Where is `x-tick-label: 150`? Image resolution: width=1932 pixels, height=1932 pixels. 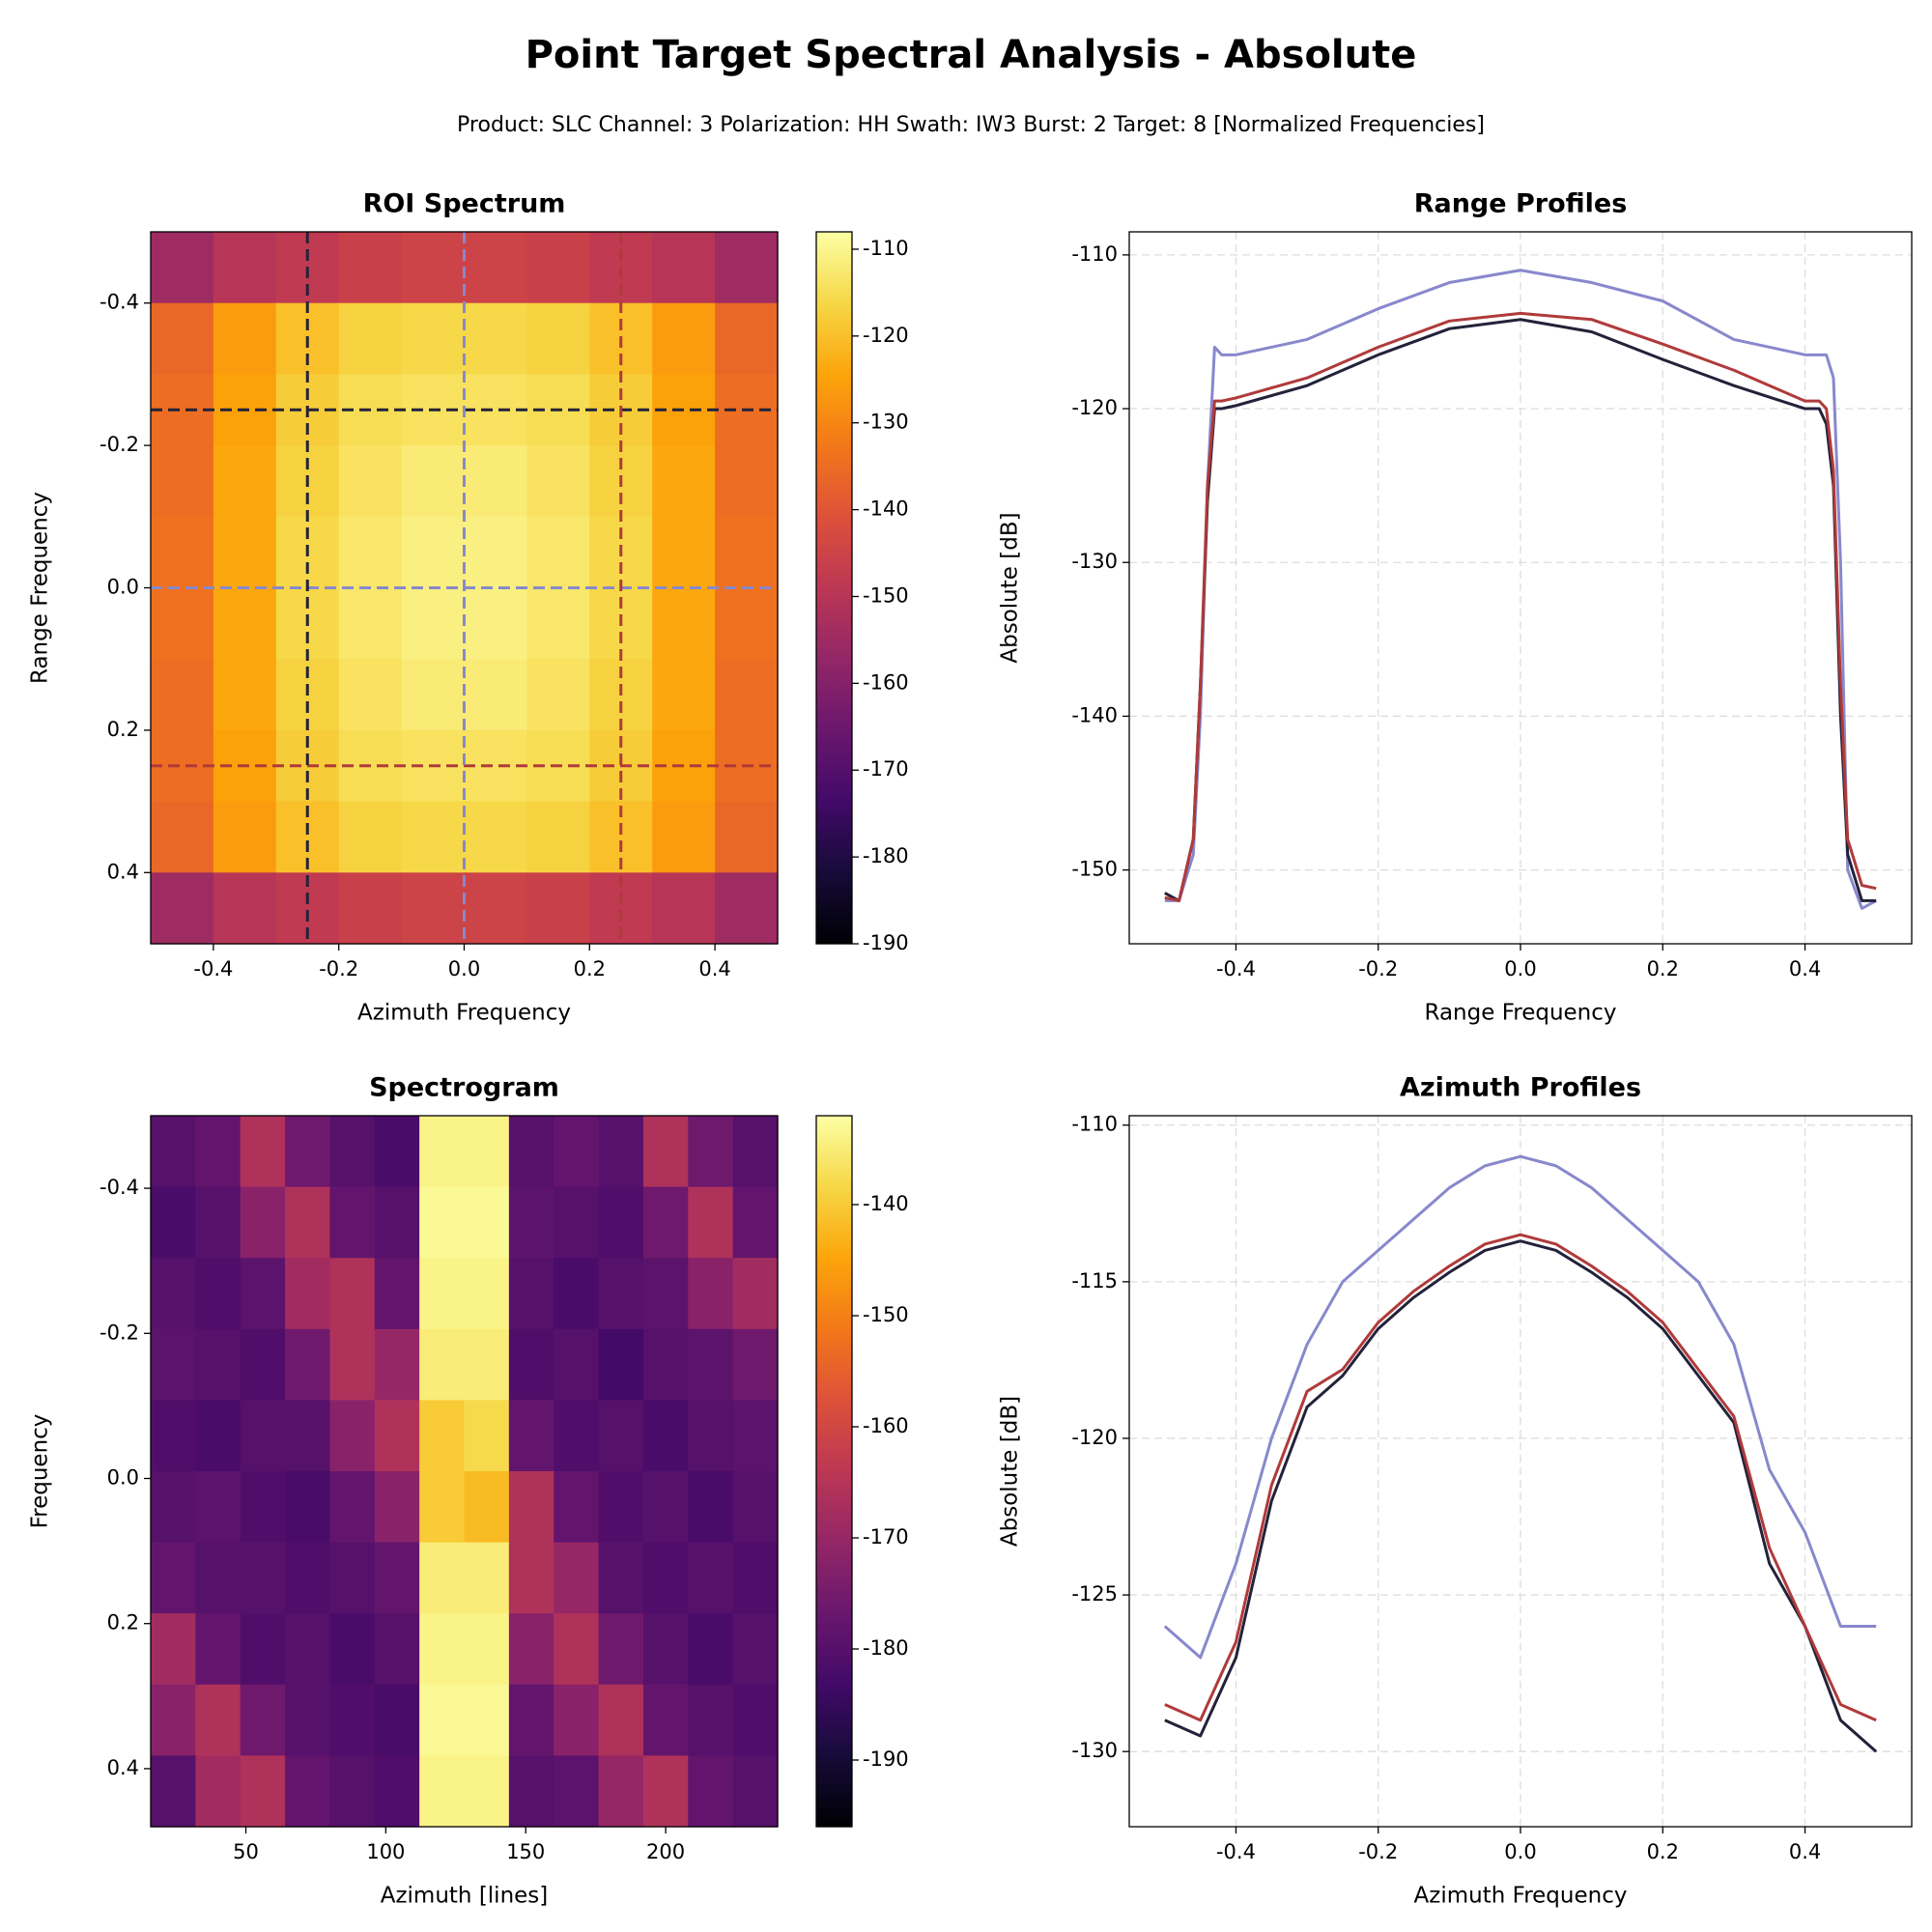
x-tick-label: 150 is located at coordinates (525, 1851).